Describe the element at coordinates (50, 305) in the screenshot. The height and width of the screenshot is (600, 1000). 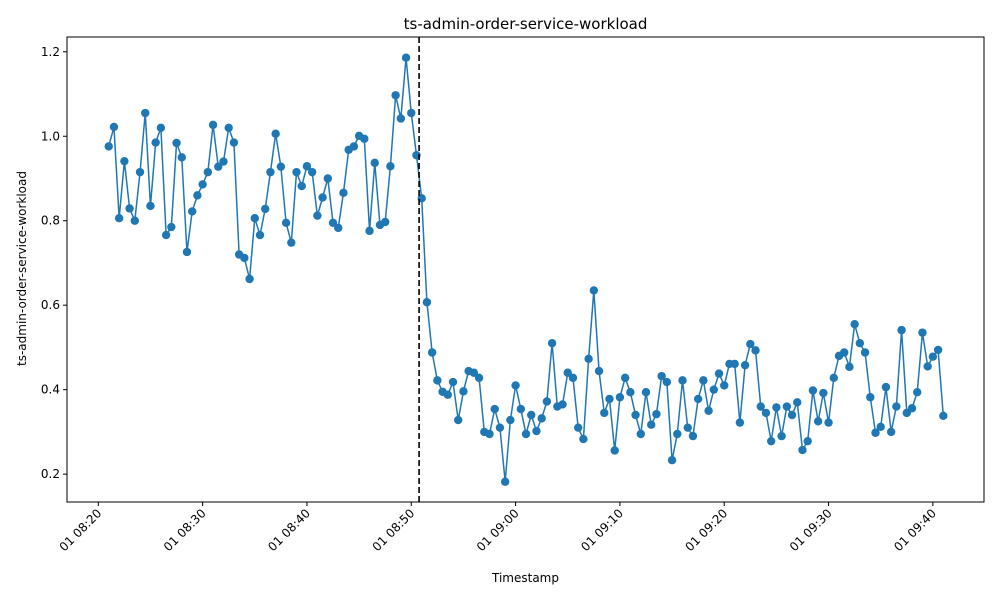
I see `y-tick-label: 0.6` at that location.